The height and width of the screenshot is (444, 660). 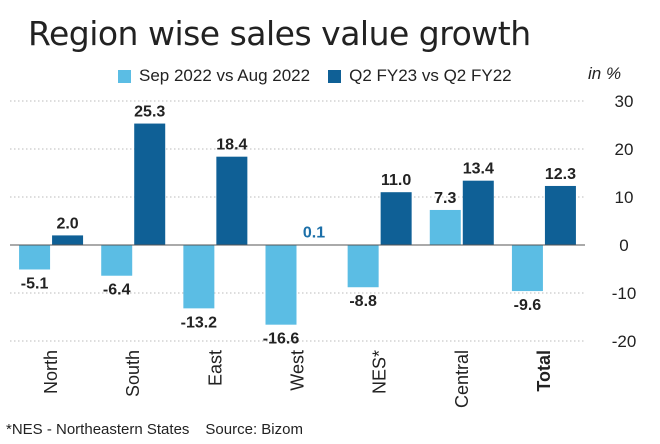 I want to click on y-tick-label: 0, so click(x=623, y=245).